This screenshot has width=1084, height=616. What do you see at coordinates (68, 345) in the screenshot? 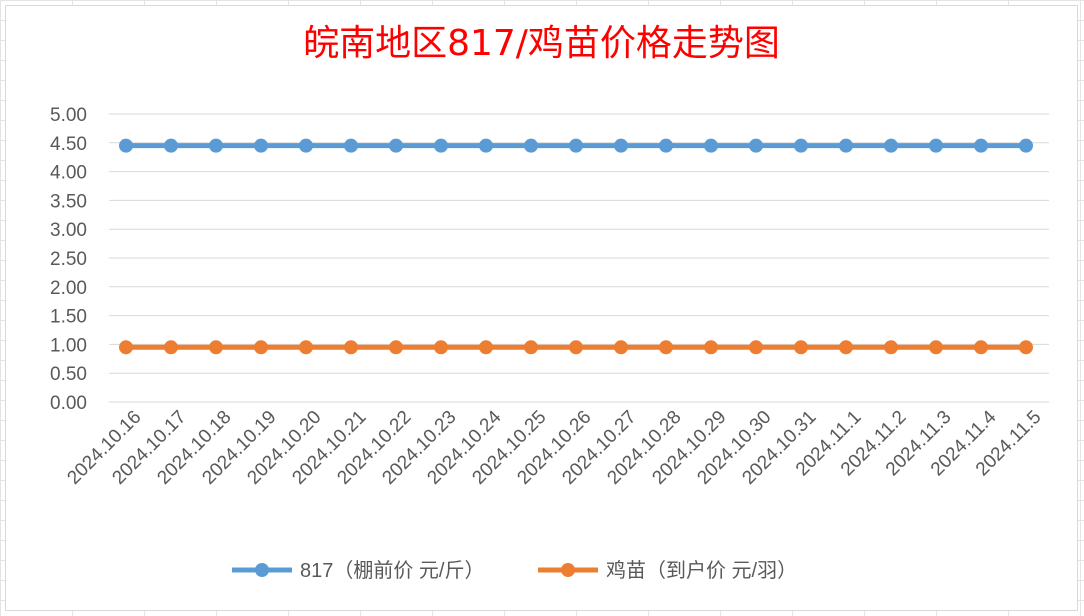
I see `y-tick-label: 1.00` at bounding box center [68, 345].